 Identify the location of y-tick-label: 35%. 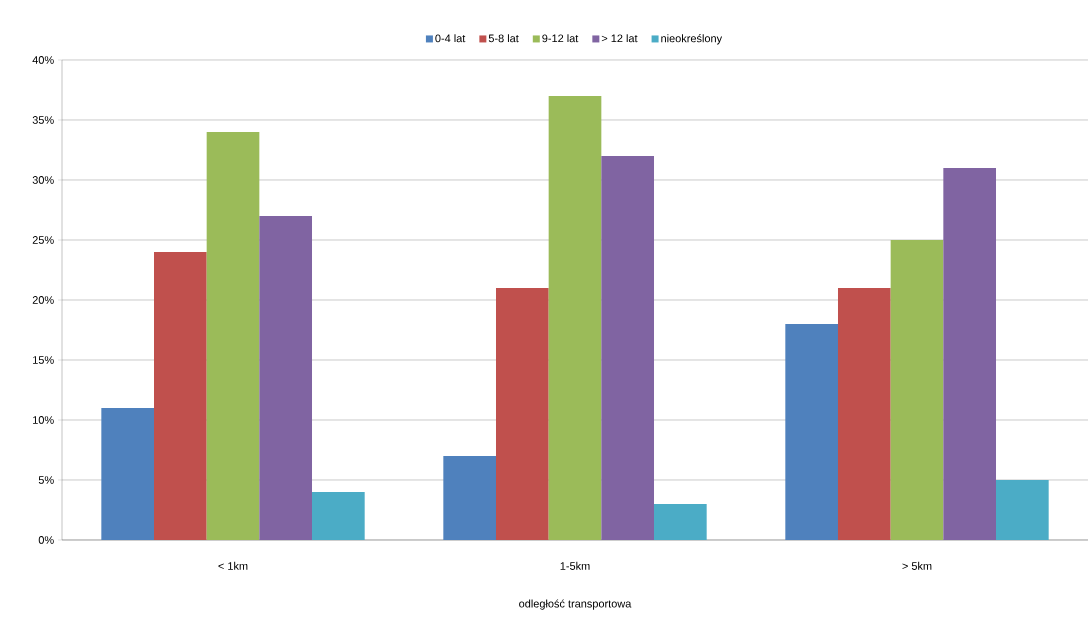
(43, 120).